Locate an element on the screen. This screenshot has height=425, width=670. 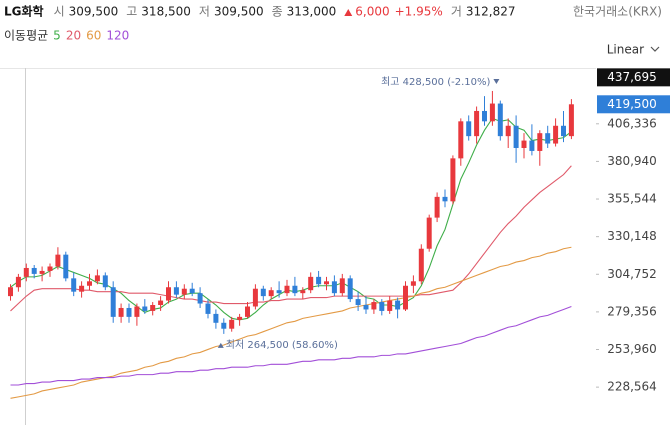
low-annotation: 최저 264,500 (58.60%) is located at coordinates (282, 345).